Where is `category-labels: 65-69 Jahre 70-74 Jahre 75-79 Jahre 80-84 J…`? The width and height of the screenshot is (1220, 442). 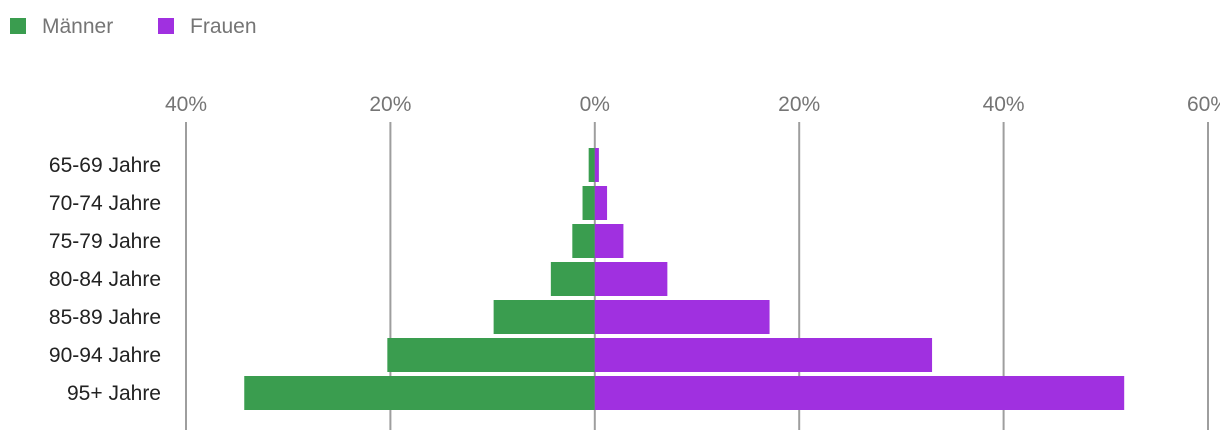 category-labels: 65-69 Jahre 70-74 Jahre 75-79 Jahre 80-84 J… is located at coordinates (105, 279).